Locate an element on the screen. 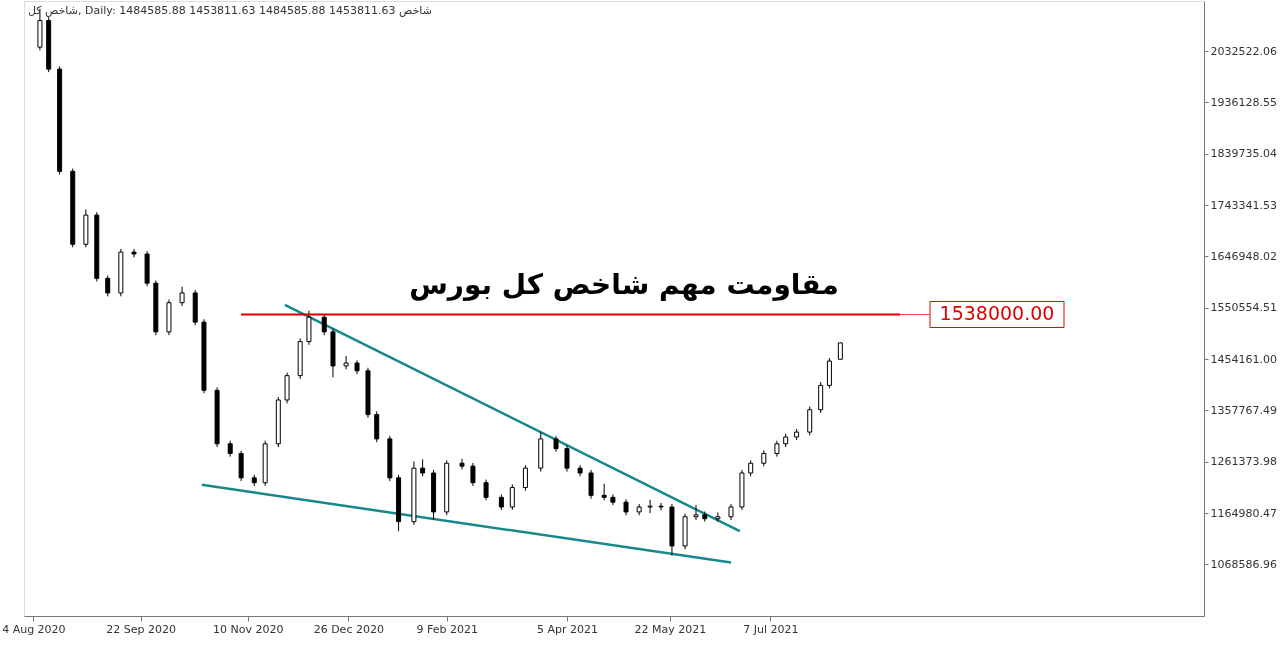 This screenshot has width=1280, height=654. x-tick-label: 9 Feb 2021 is located at coordinates (447, 629).